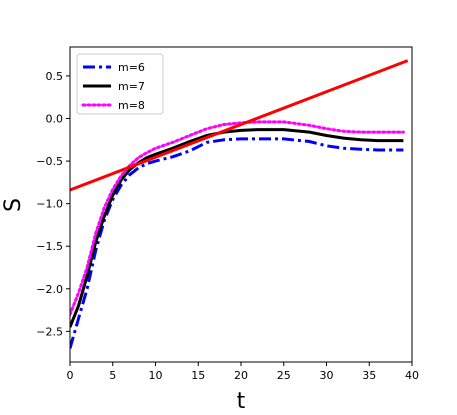 The width and height of the screenshot is (457, 415). I want to click on y-axis: −2.5 −2.0 −1.5 −1.0 −0.5 0.0 0.5, so click(53, 204).